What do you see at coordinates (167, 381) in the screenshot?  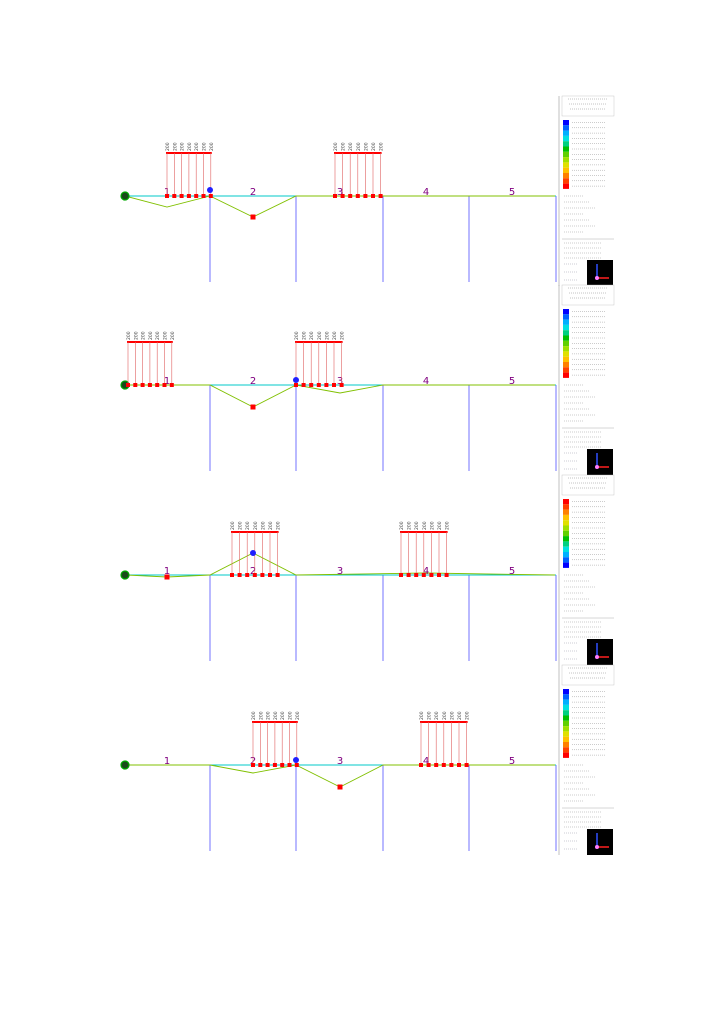 I see `span-label-1: 1` at bounding box center [167, 381].